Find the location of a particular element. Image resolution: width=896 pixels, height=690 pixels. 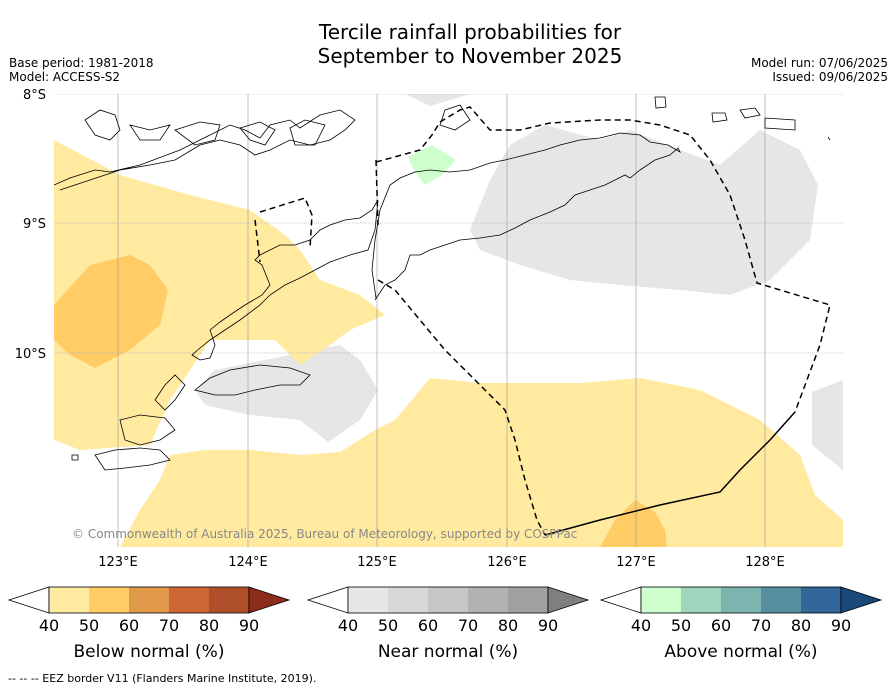

title-line-1: Tercile rainfall probabilities for is located at coordinates (470, 32).